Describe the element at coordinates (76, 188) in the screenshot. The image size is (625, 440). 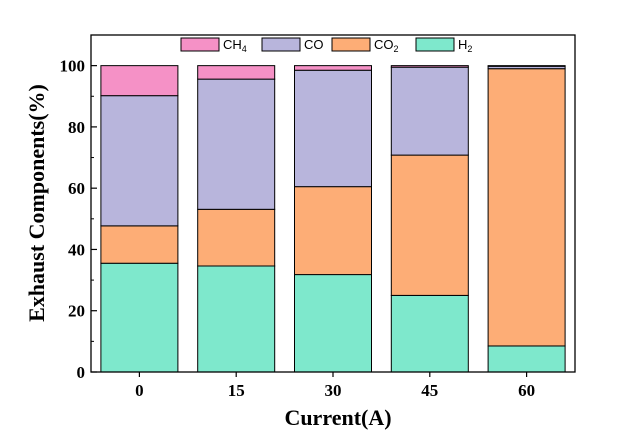
I see `y-tick-label: 60` at that location.